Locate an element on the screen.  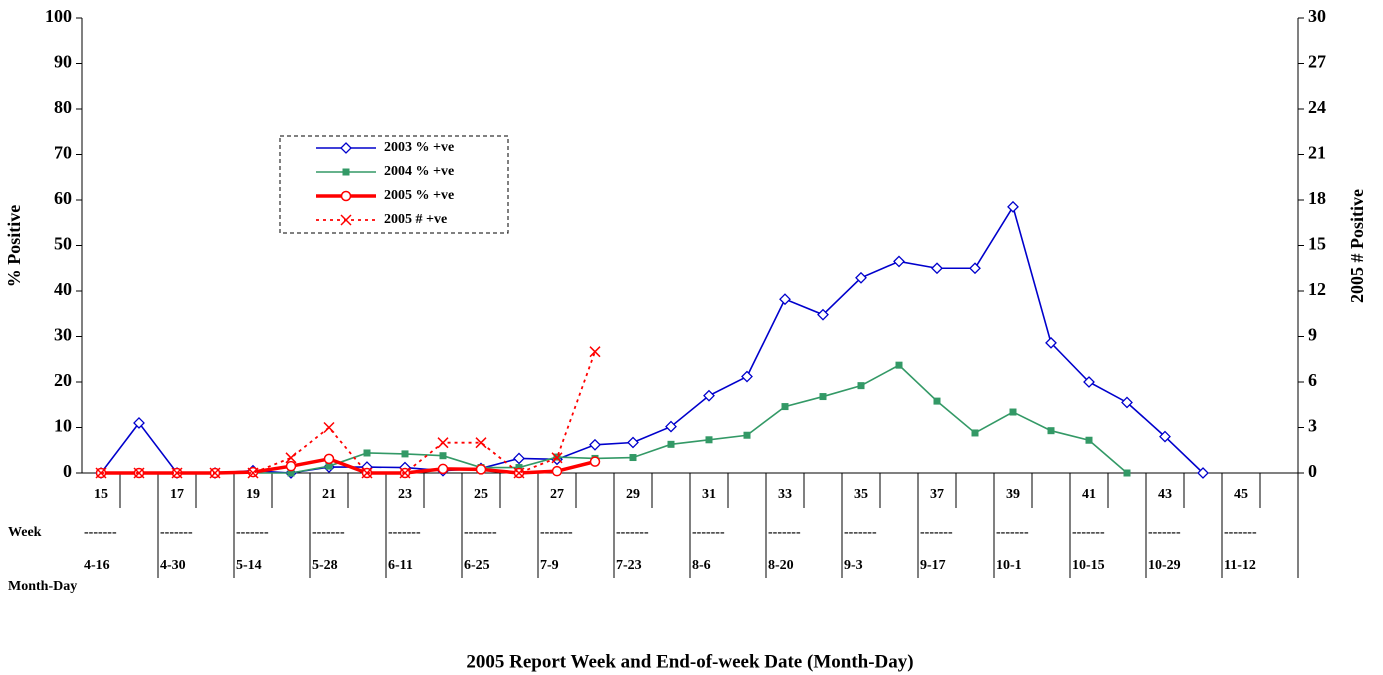
date-label: 5-28 is located at coordinates (325, 565).